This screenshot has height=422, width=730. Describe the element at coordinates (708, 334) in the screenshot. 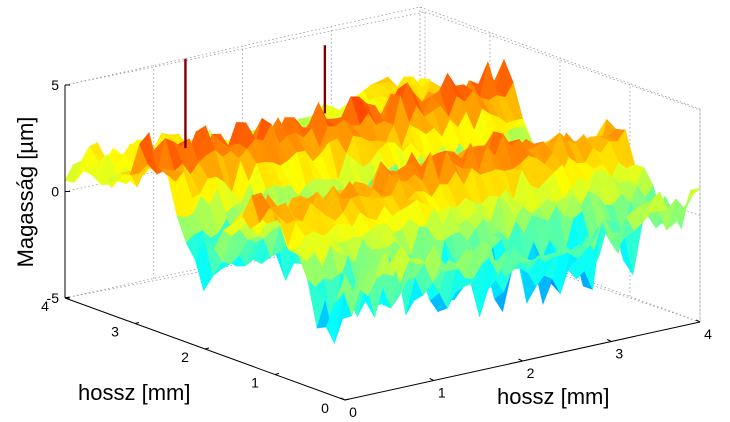

I see `x-tick-label: 4` at that location.